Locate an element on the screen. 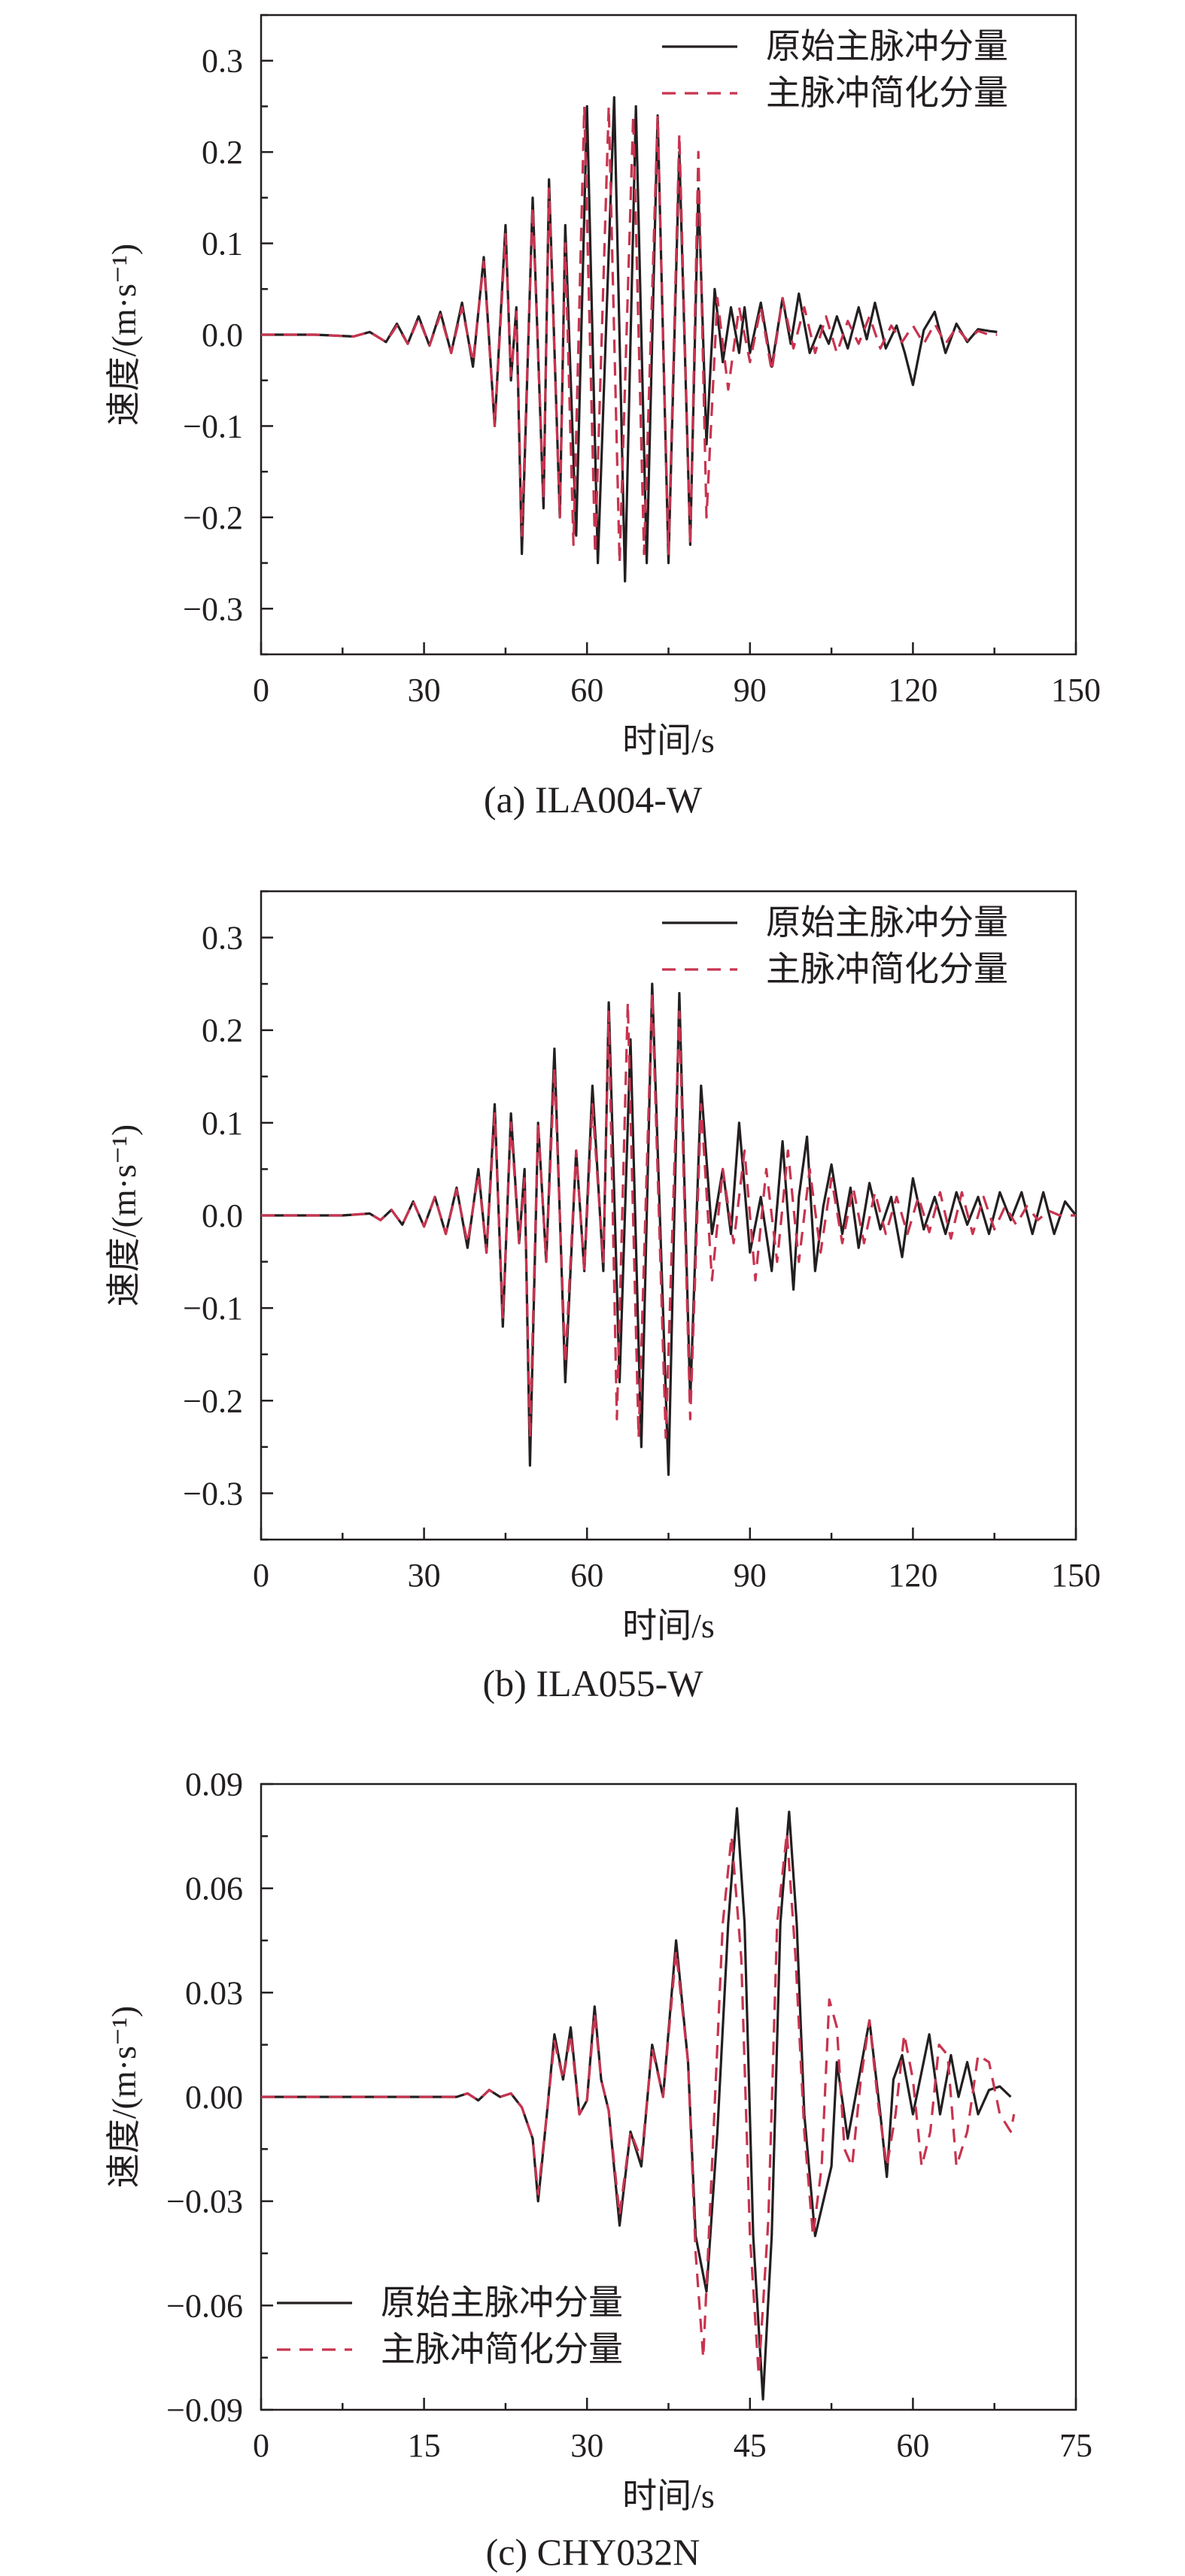 This screenshot has height=2576, width=1185. y-tick-label: −0.03 is located at coordinates (204, 2201).